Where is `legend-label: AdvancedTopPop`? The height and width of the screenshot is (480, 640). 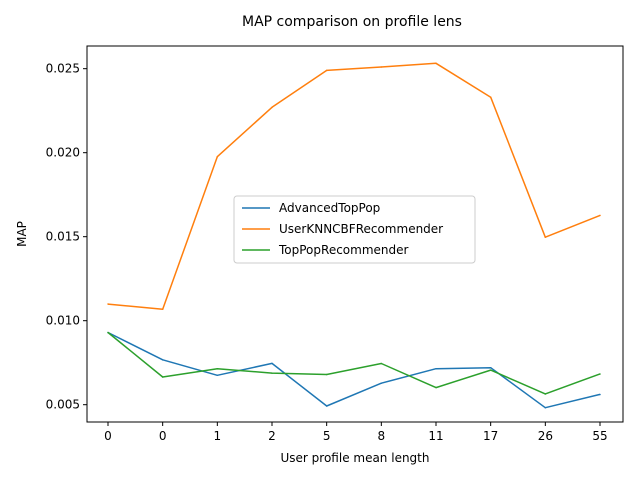 legend-label: AdvancedTopPop is located at coordinates (329, 208).